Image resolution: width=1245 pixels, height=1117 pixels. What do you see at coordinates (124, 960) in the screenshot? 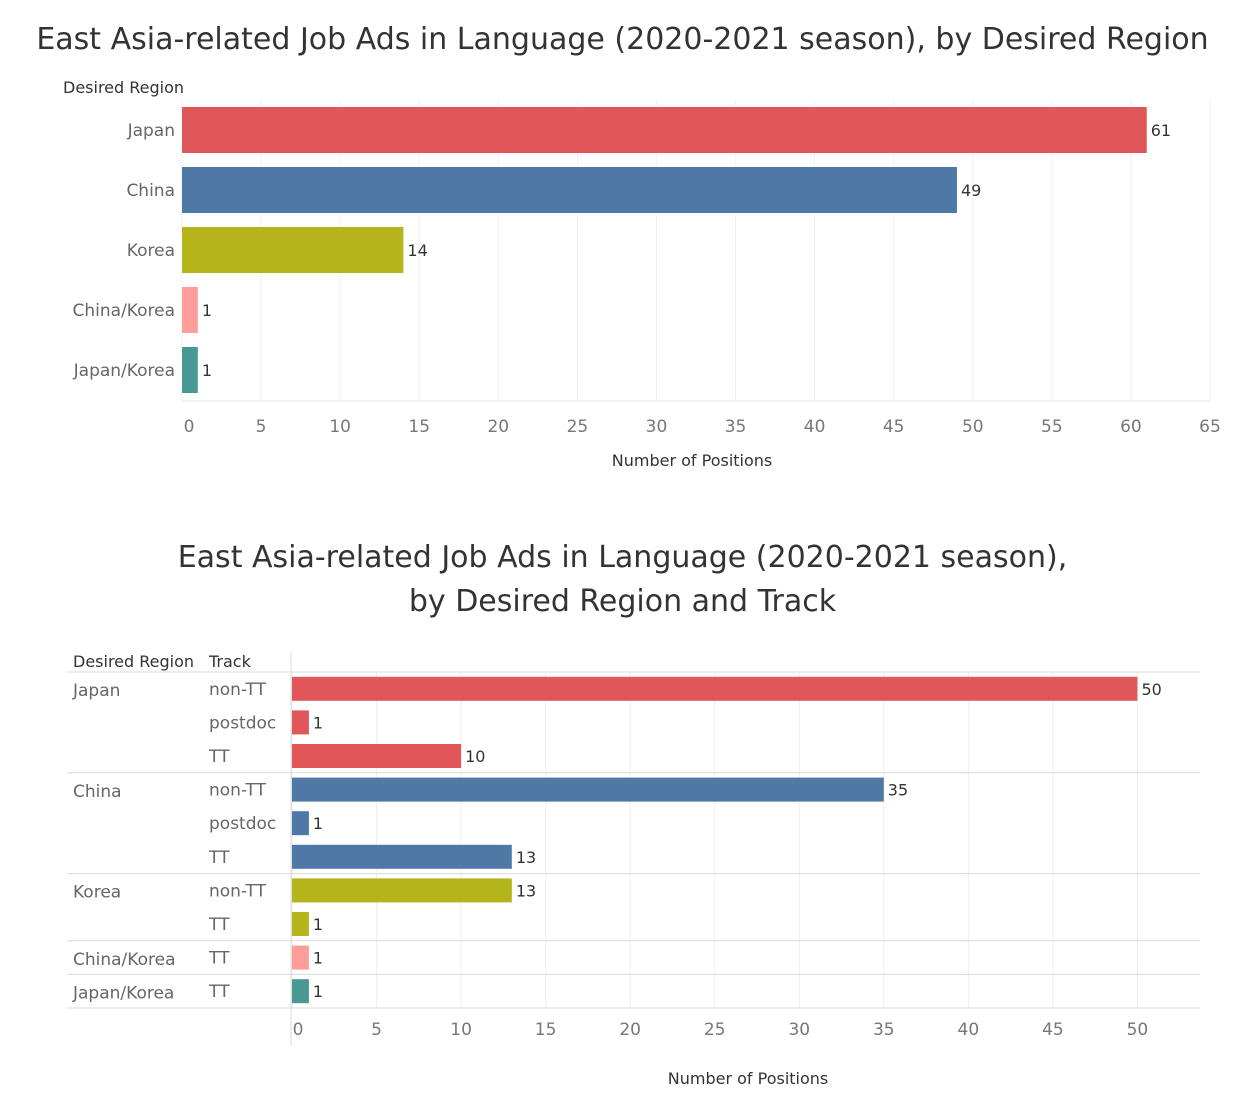
I see `region-label: China/Korea` at bounding box center [124, 960].